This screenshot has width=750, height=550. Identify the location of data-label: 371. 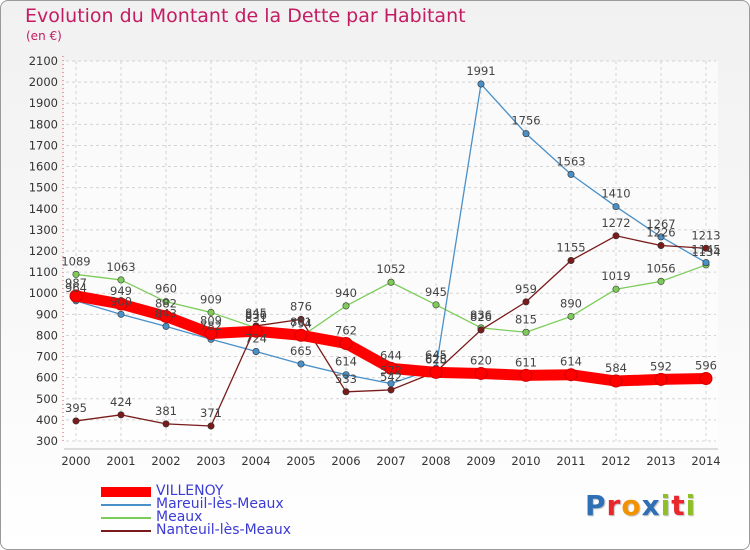
(211, 413).